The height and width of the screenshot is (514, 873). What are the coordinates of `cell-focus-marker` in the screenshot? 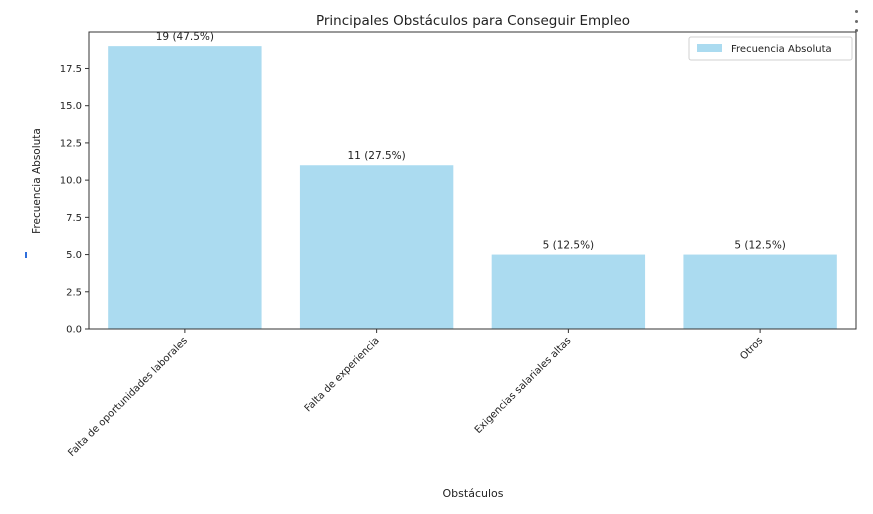 It's located at (26, 255).